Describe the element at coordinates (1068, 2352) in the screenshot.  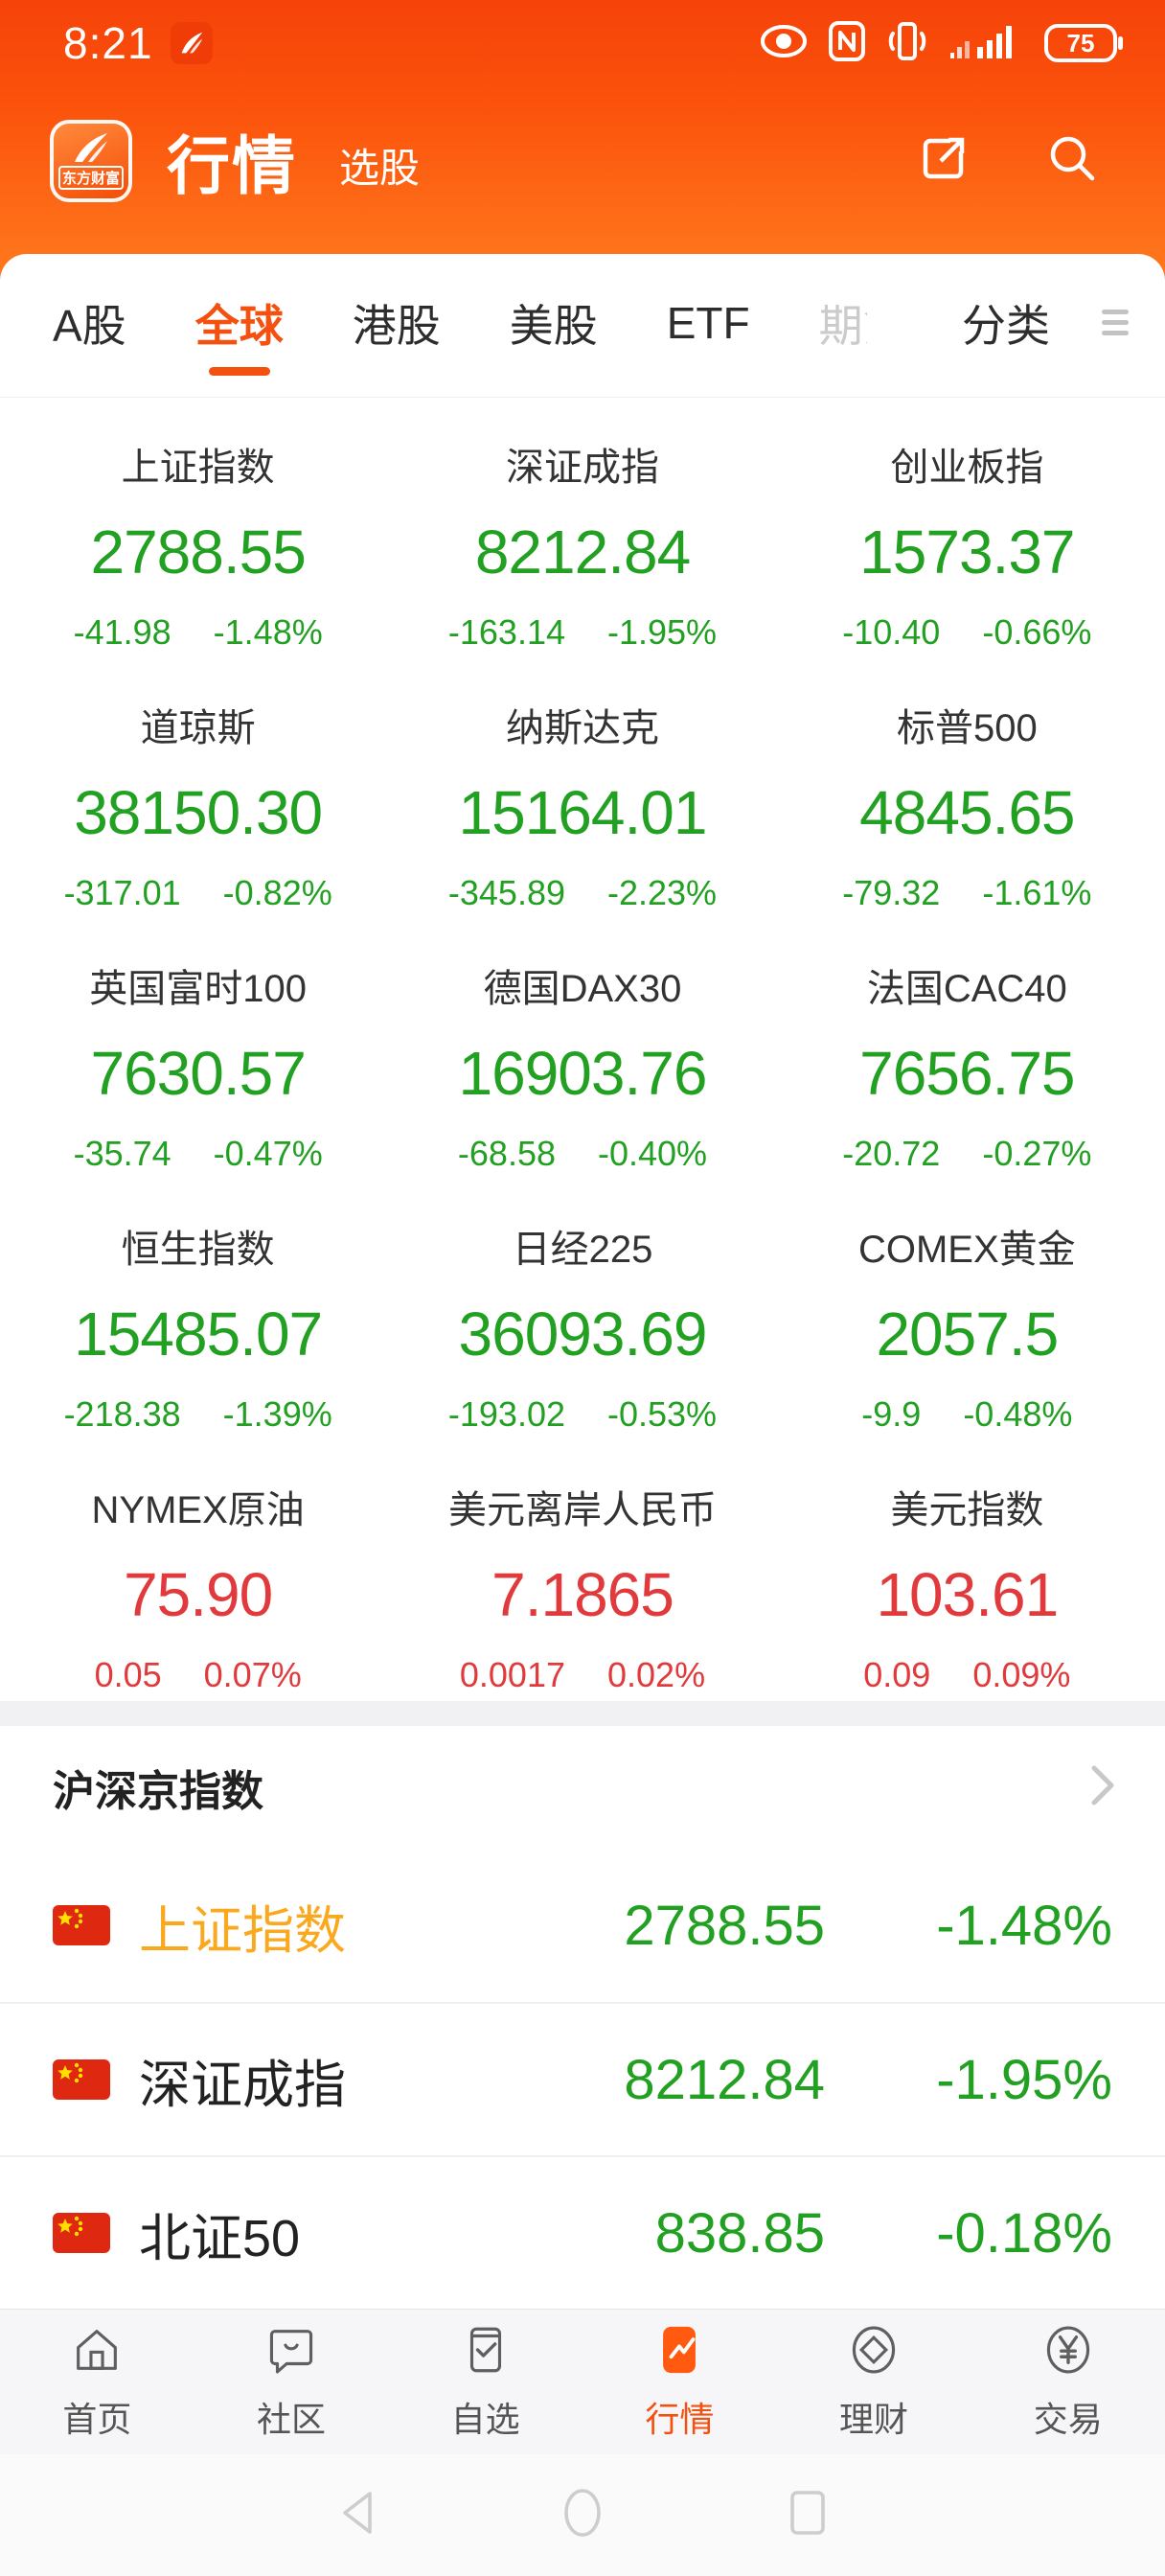
I see `trade-yuan-icon` at that location.